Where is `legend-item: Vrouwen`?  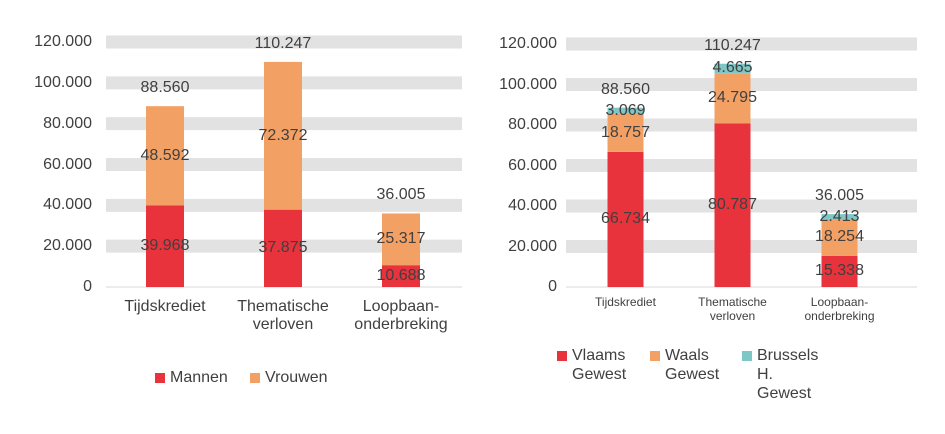
legend-item: Vrouwen is located at coordinates (295, 377).